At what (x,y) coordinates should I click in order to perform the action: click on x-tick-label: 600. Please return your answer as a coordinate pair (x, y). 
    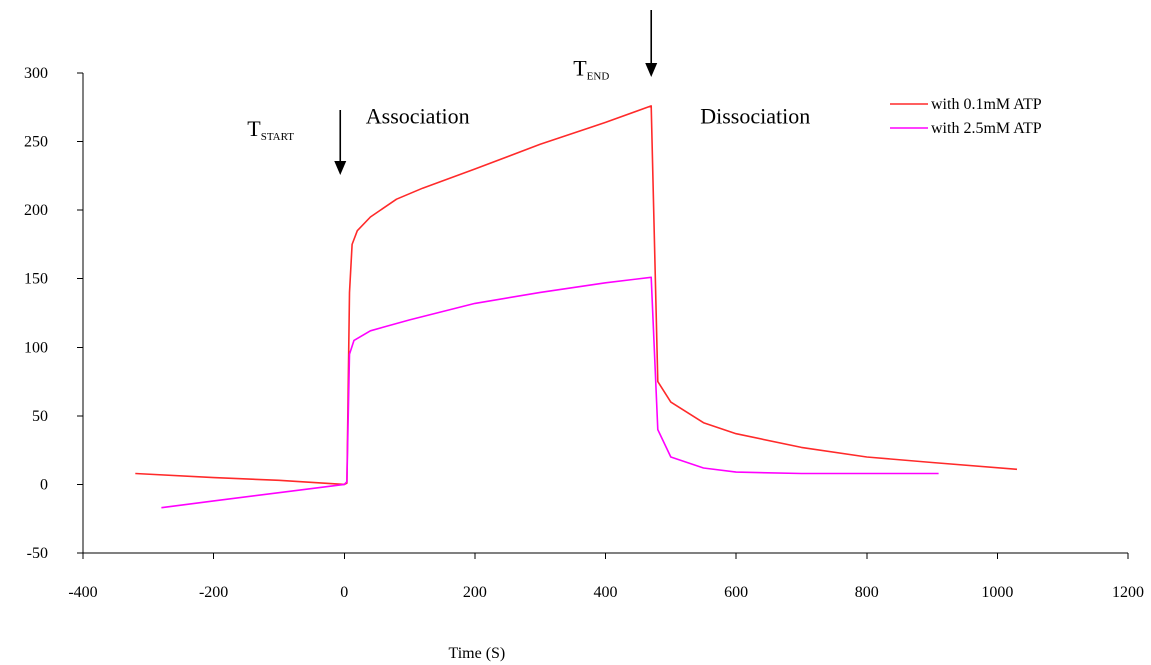
    Looking at the image, I should click on (736, 592).